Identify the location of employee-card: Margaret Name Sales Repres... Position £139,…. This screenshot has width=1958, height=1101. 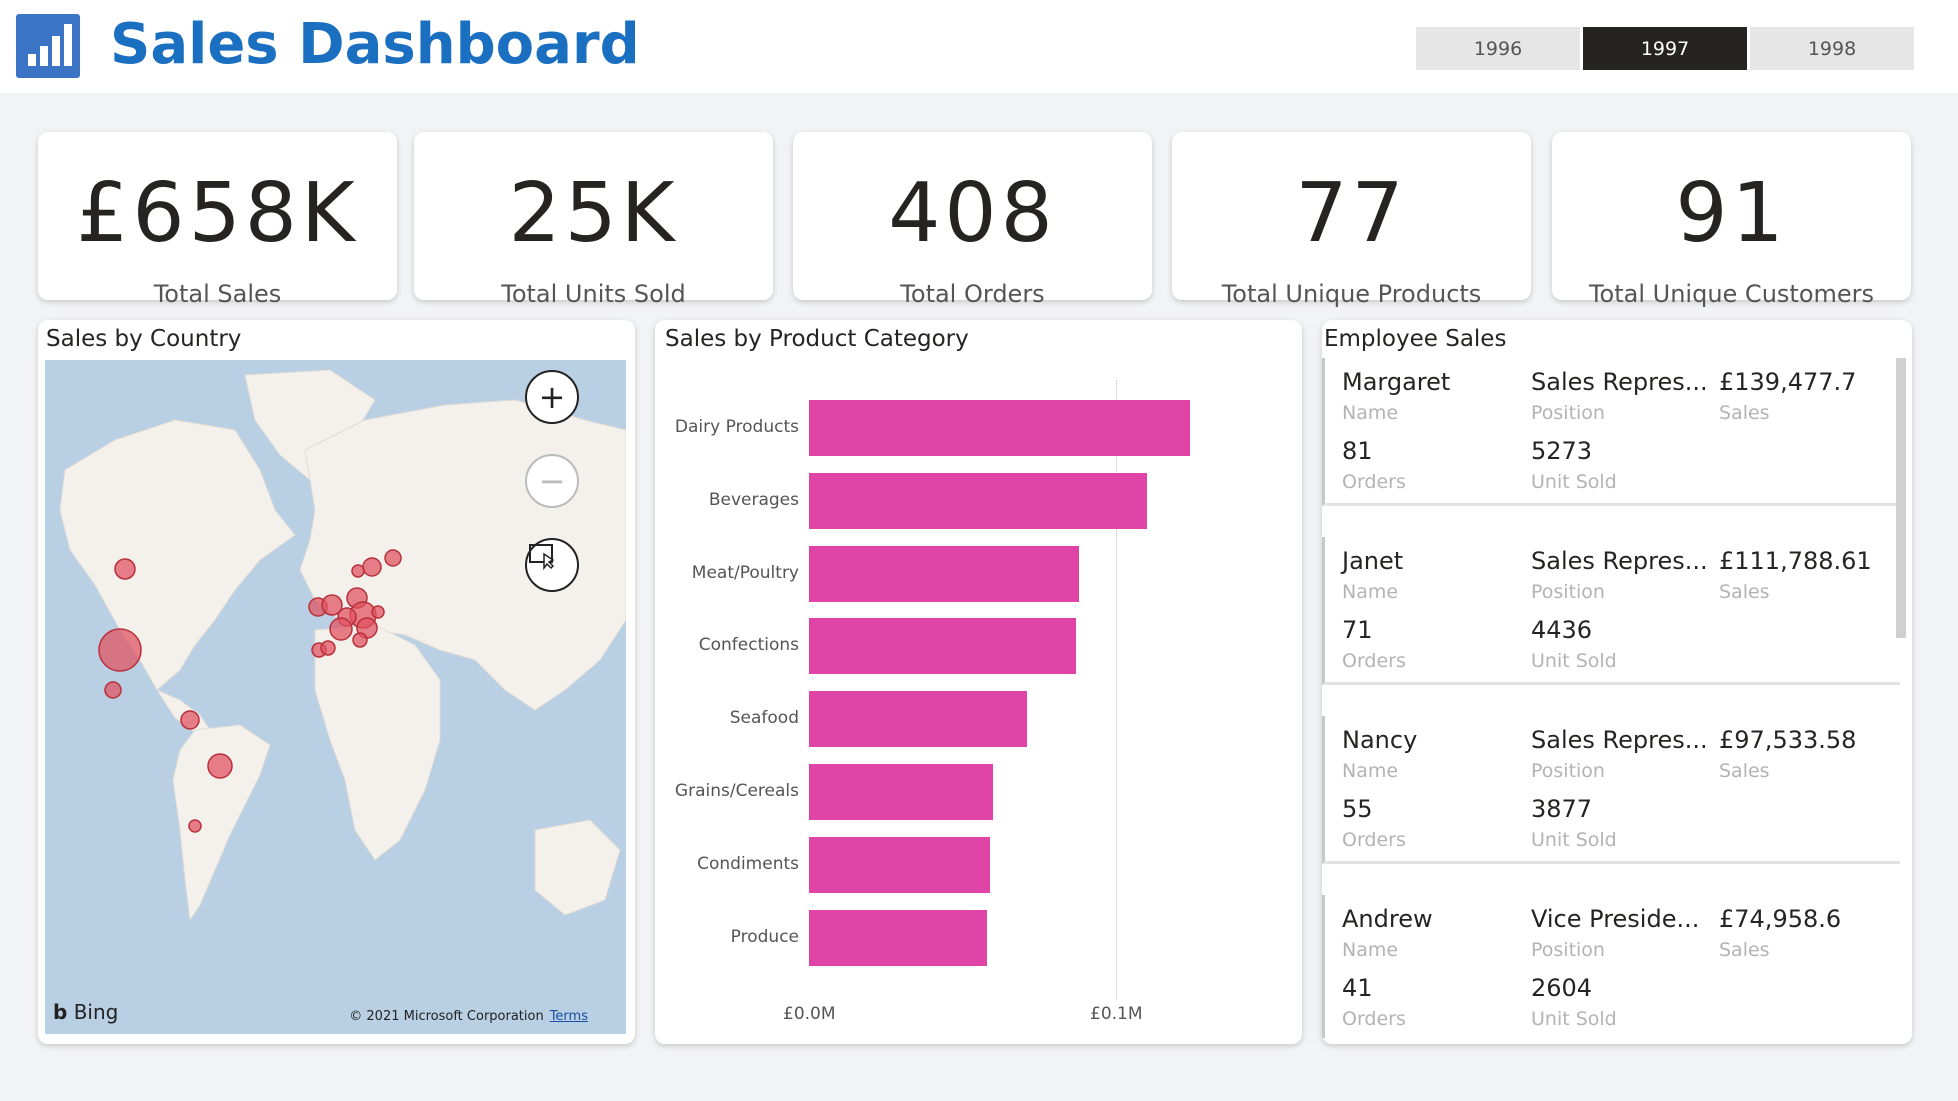
(1611, 432).